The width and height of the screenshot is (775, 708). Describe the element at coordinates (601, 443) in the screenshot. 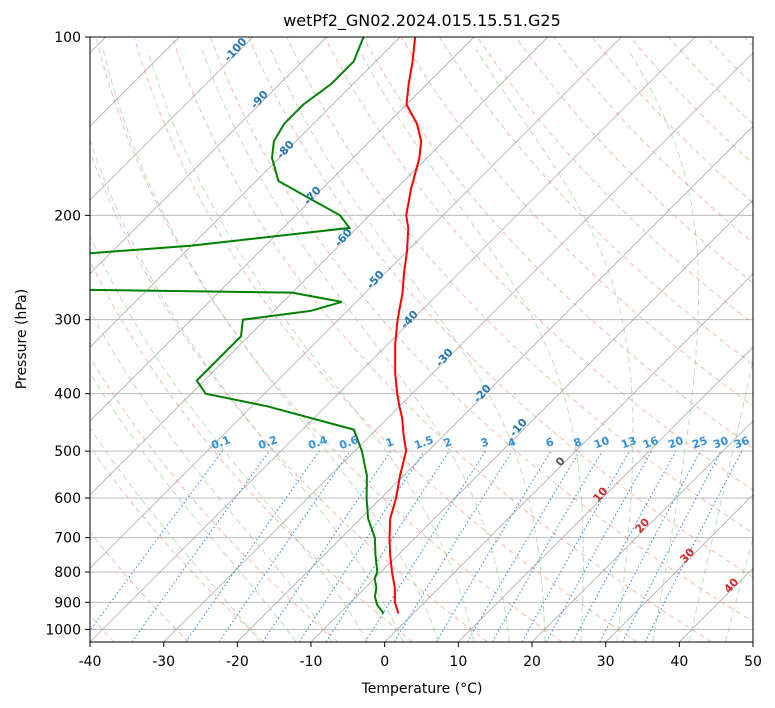

I see `mixing-ratio-label: 10` at that location.